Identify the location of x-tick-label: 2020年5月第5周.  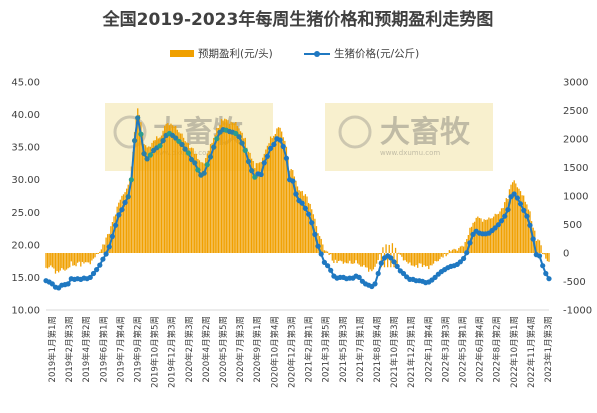
(223, 349).